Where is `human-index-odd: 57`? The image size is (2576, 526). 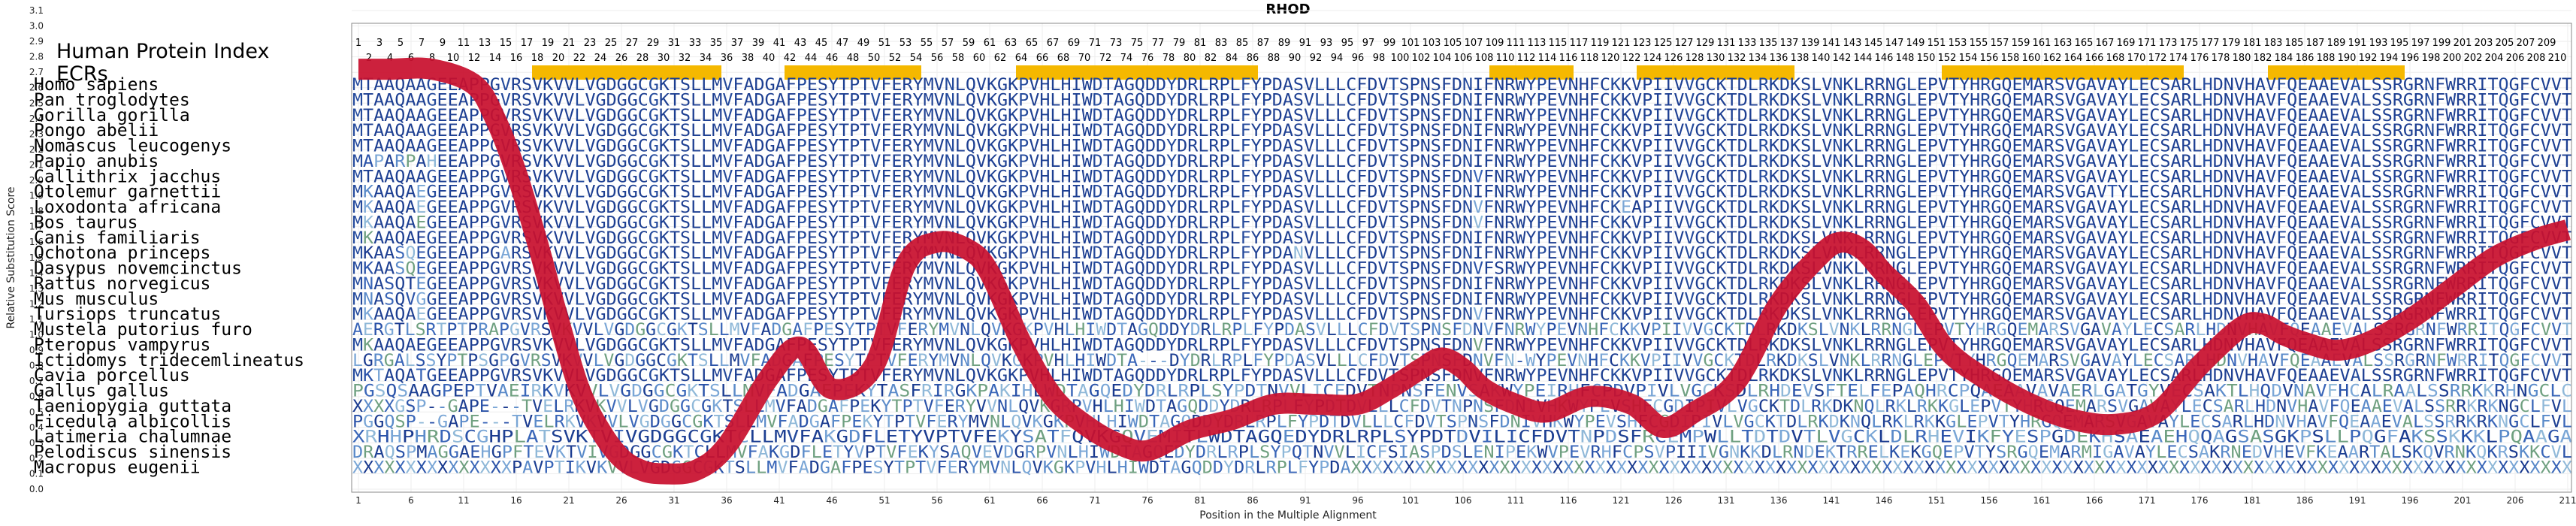 human-index-odd: 57 is located at coordinates (948, 43).